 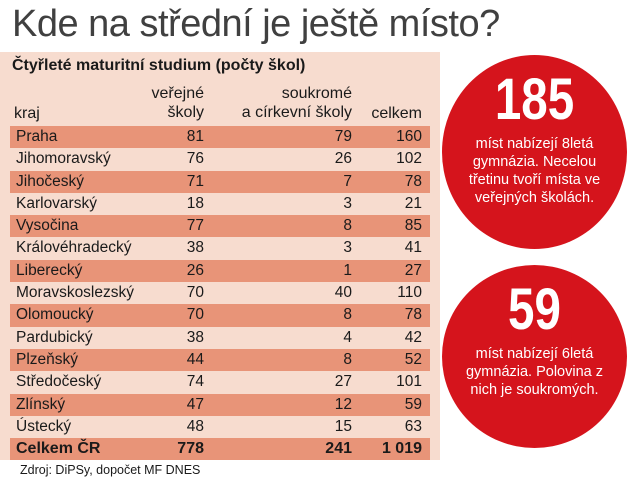 I want to click on cell-soukrome: 40, so click(x=343, y=293).